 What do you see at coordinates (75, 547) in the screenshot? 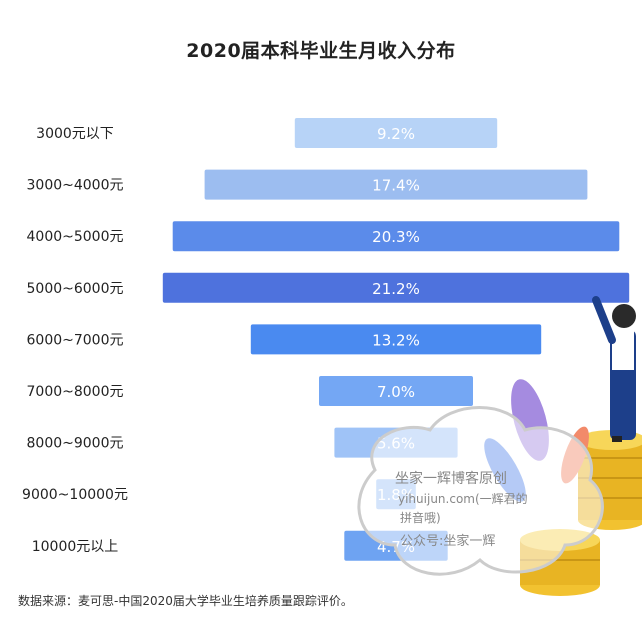
I see `category-label-8: 10000元以上` at bounding box center [75, 547].